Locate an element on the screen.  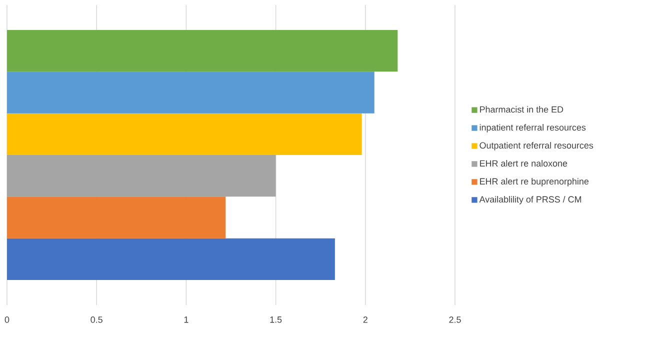
x-tick-label: 2.5 is located at coordinates (455, 319).